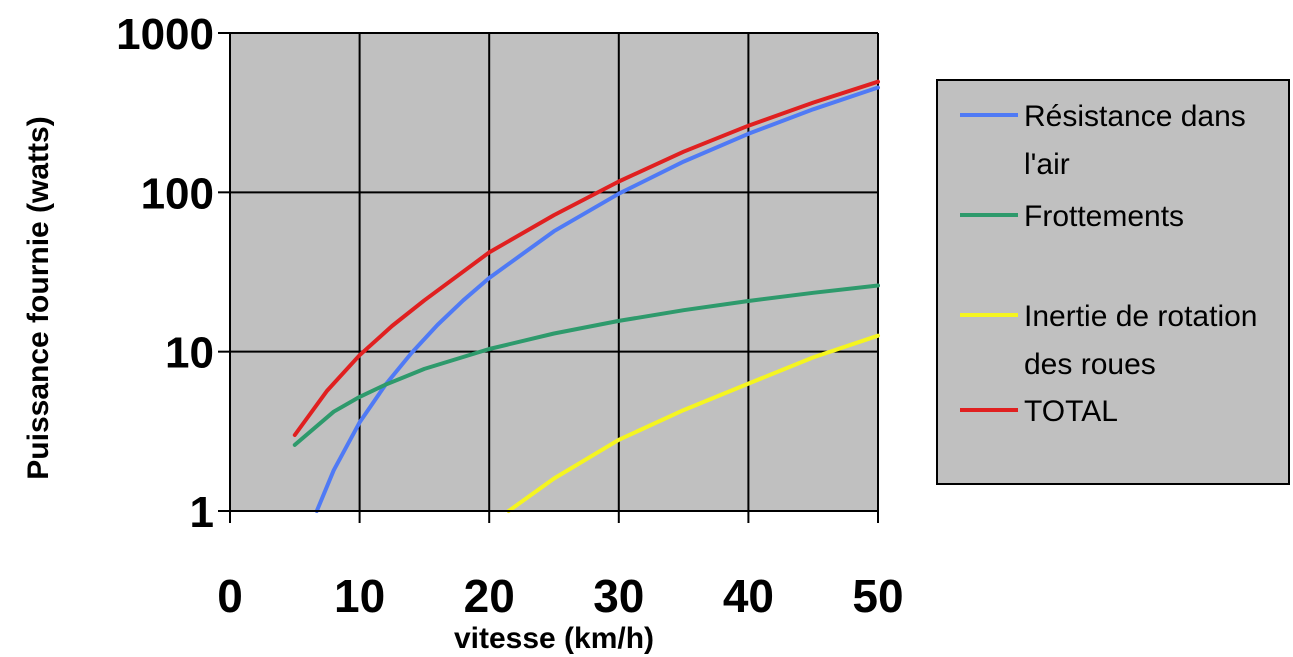 Image resolution: width=1293 pixels, height=657 pixels. What do you see at coordinates (359, 596) in the screenshot?
I see `x-tick-label: 10` at bounding box center [359, 596].